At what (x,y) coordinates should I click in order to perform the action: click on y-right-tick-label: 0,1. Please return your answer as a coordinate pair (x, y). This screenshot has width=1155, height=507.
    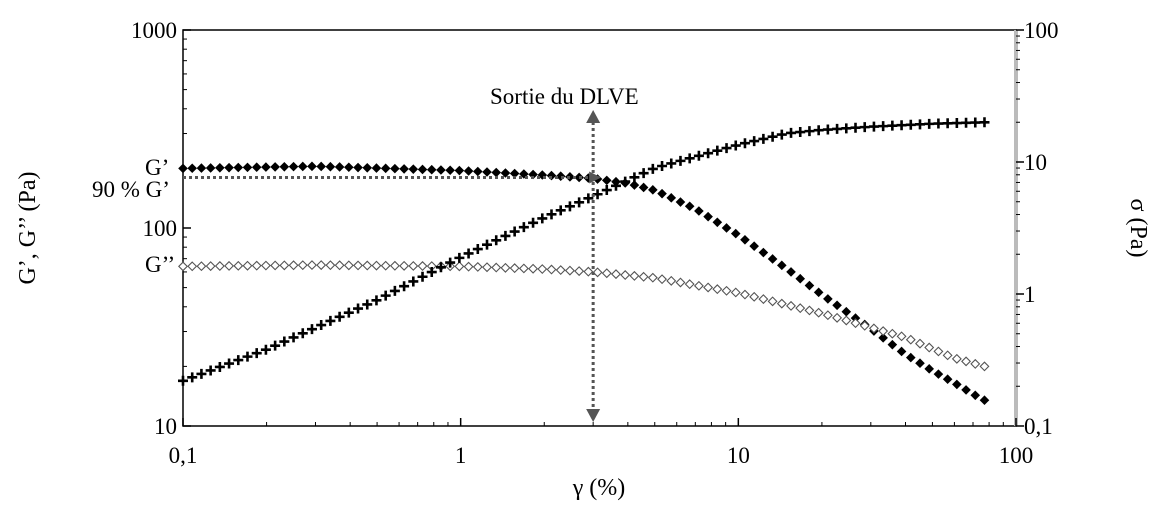
    Looking at the image, I should click on (1038, 426).